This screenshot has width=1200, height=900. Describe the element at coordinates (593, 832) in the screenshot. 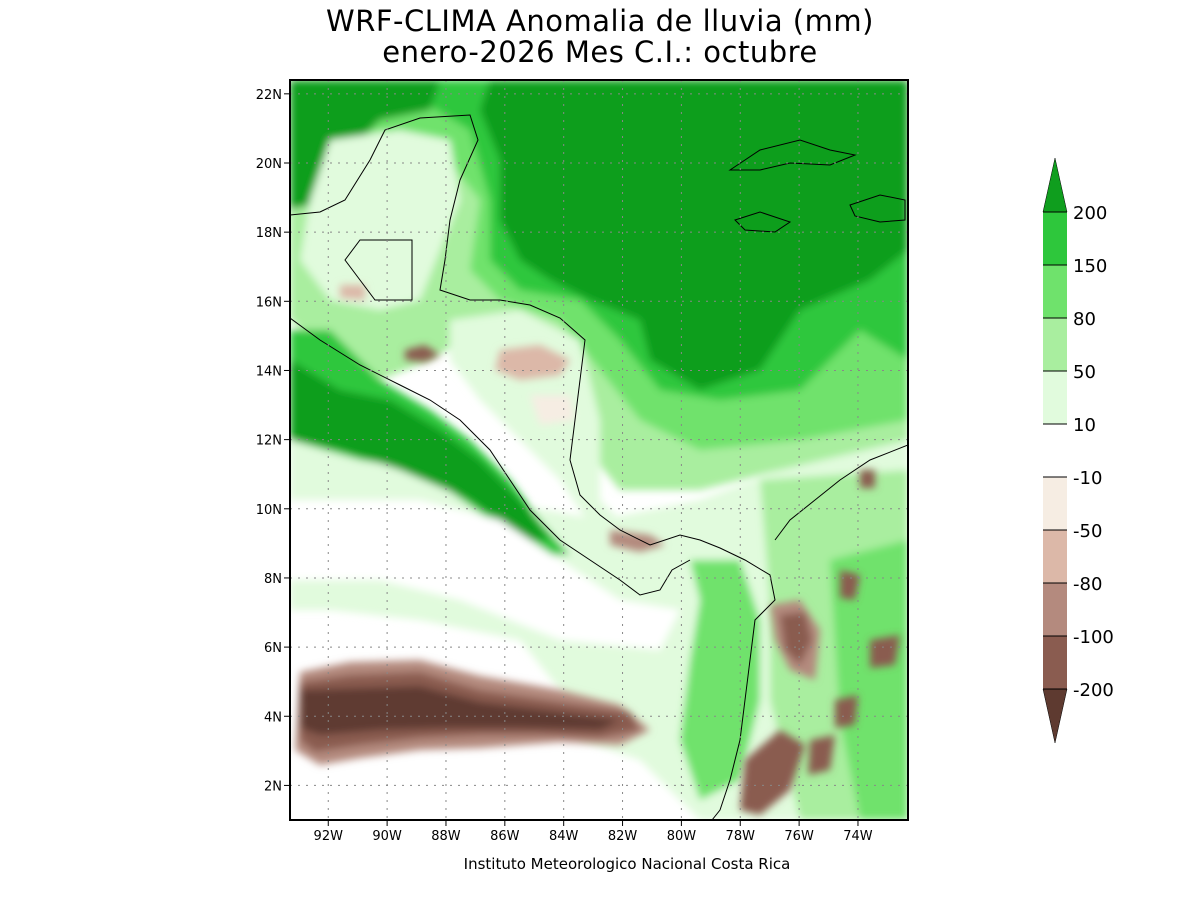

I see `longitude-axis: 92W 90W 88W 86W 84W 82W 80W 78W 76W 74W` at that location.